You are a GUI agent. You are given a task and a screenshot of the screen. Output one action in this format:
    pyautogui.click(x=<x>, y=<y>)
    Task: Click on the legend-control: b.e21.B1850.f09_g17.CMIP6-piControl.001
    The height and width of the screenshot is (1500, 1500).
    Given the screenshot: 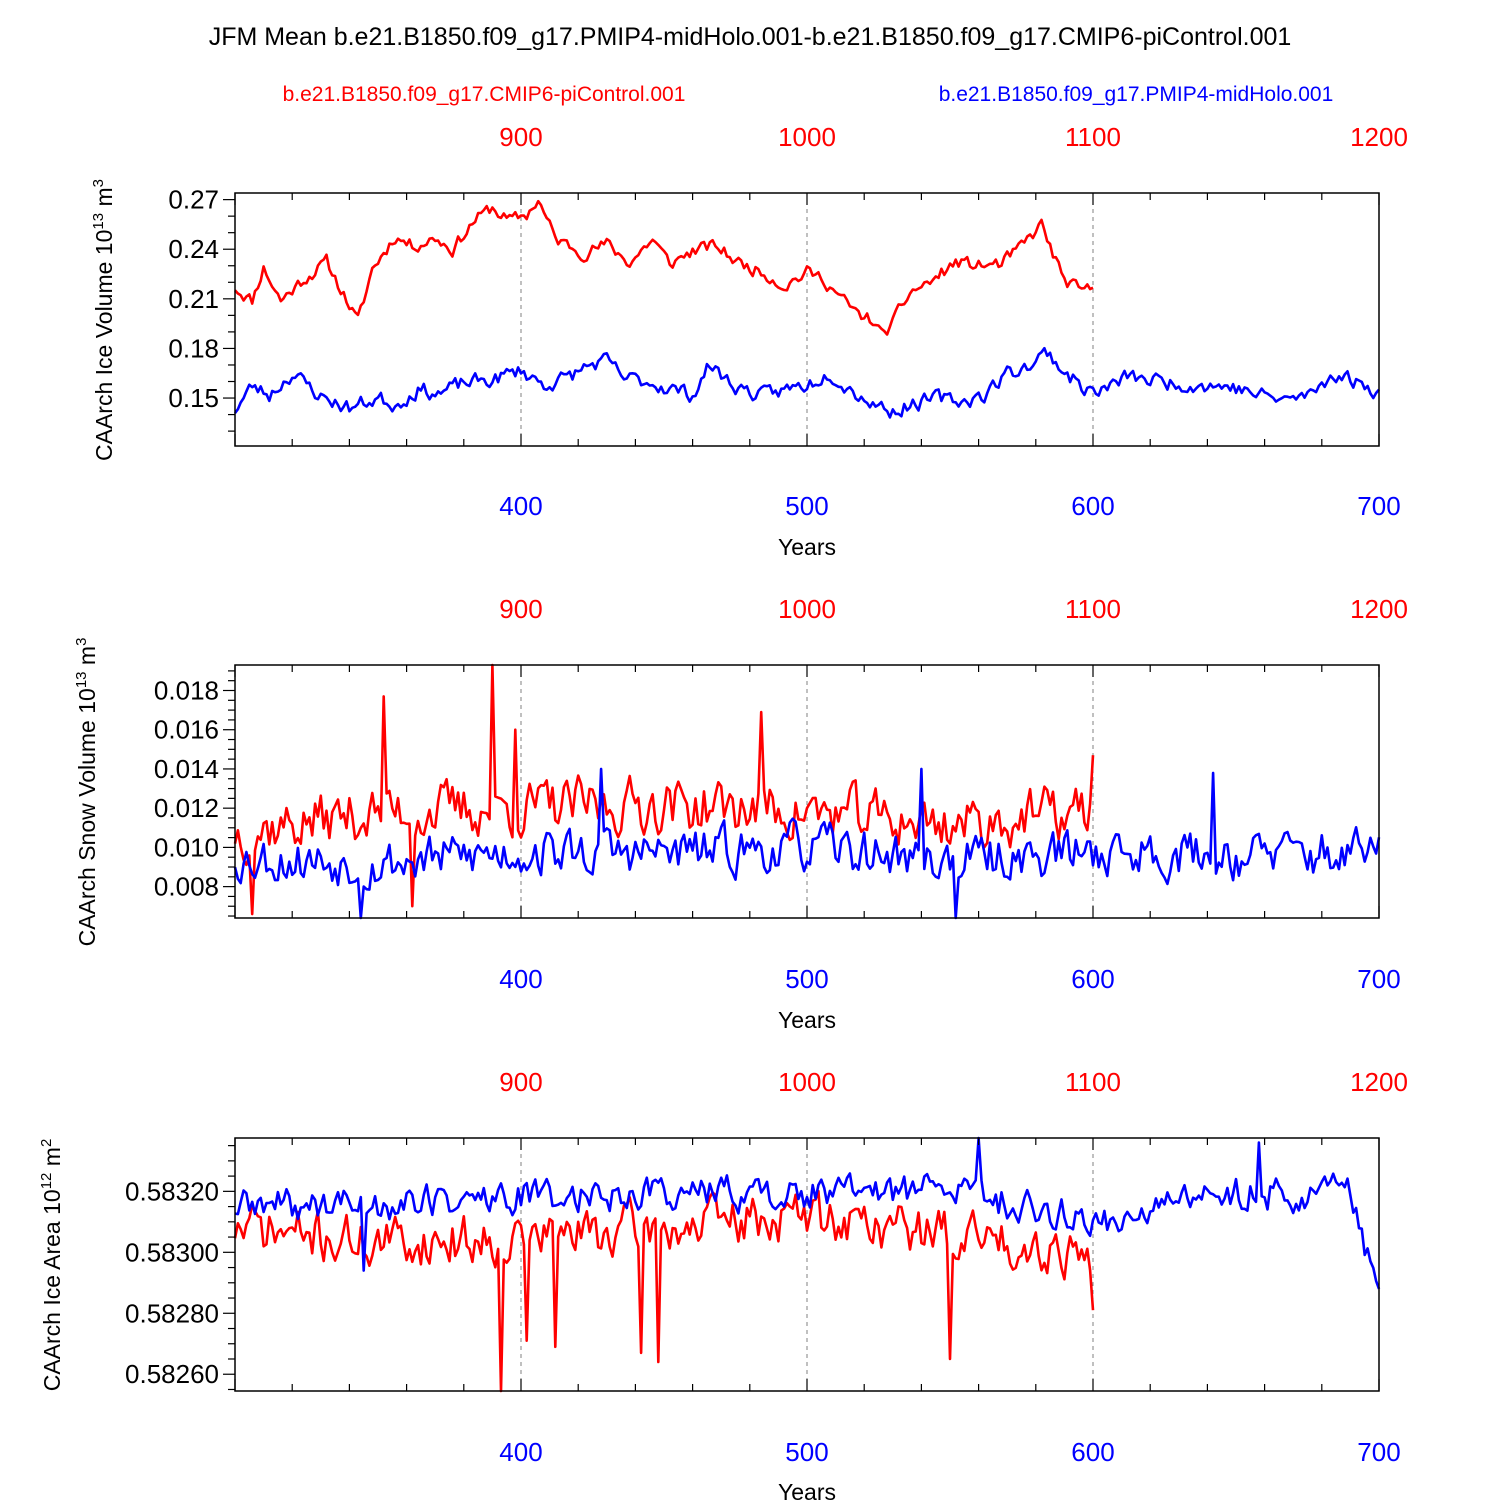 What is the action you would take?
    pyautogui.click(x=484, y=94)
    